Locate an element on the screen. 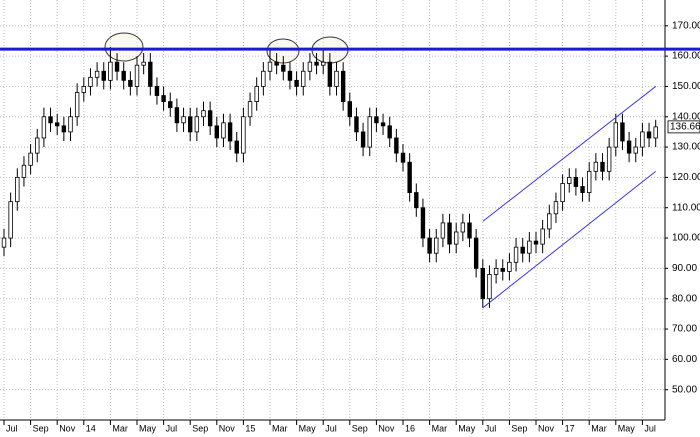  y-tick-label: 170.00 is located at coordinates (686, 25).